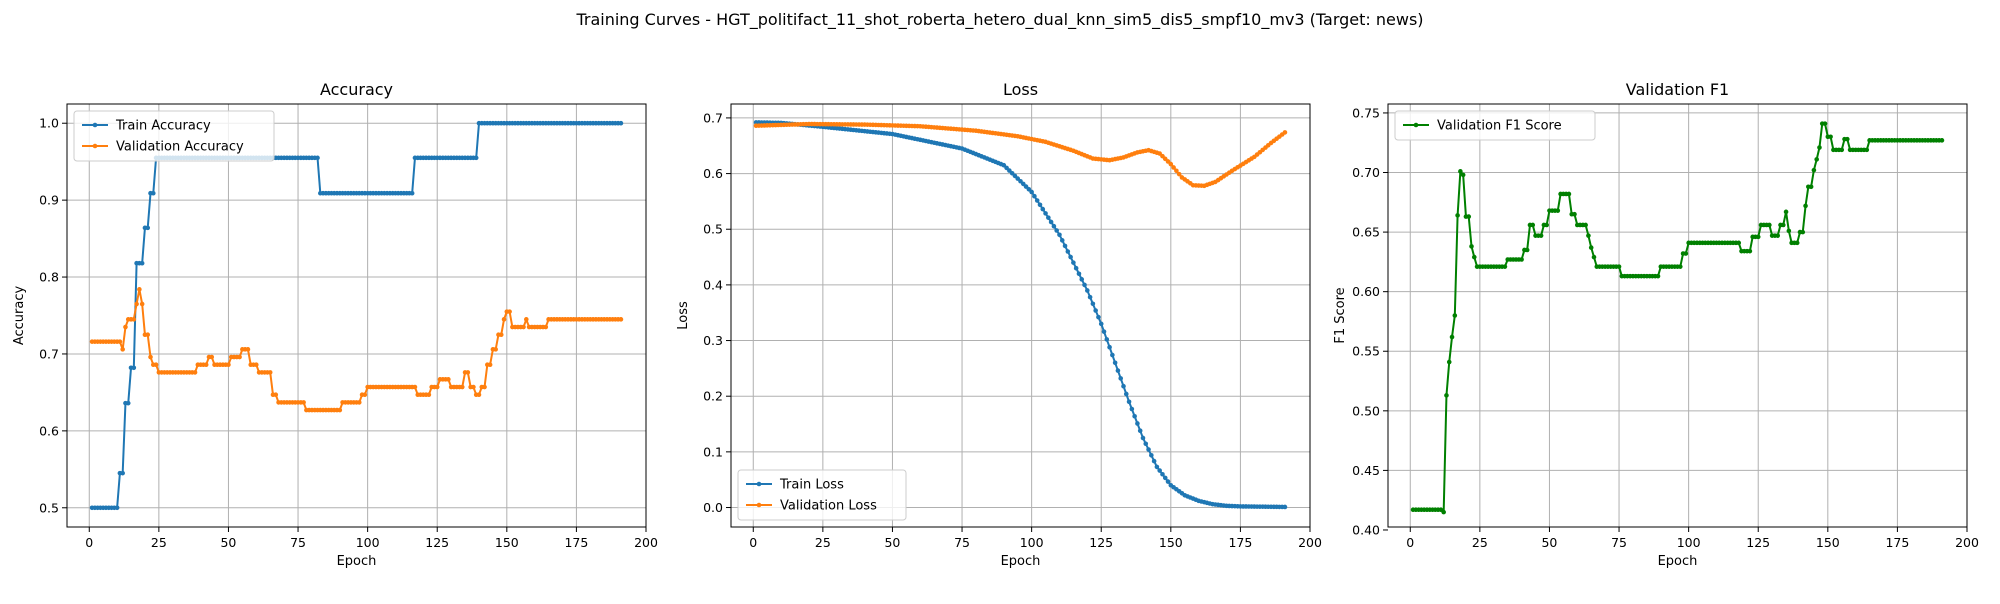  What do you see at coordinates (163, 126) in the screenshot?
I see `legend-label: Train Accuracy` at bounding box center [163, 126].